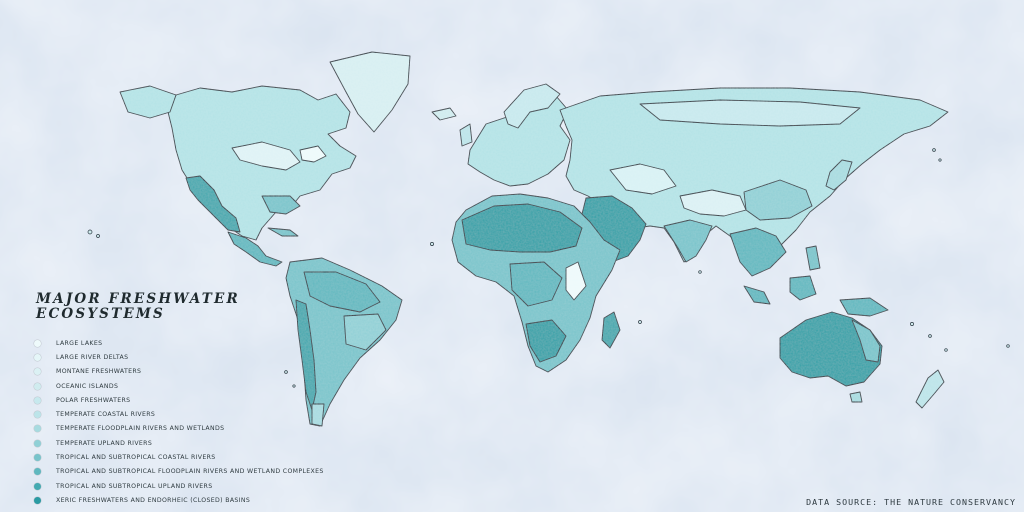  I want to click on asia-tibet, so click(713, 203).